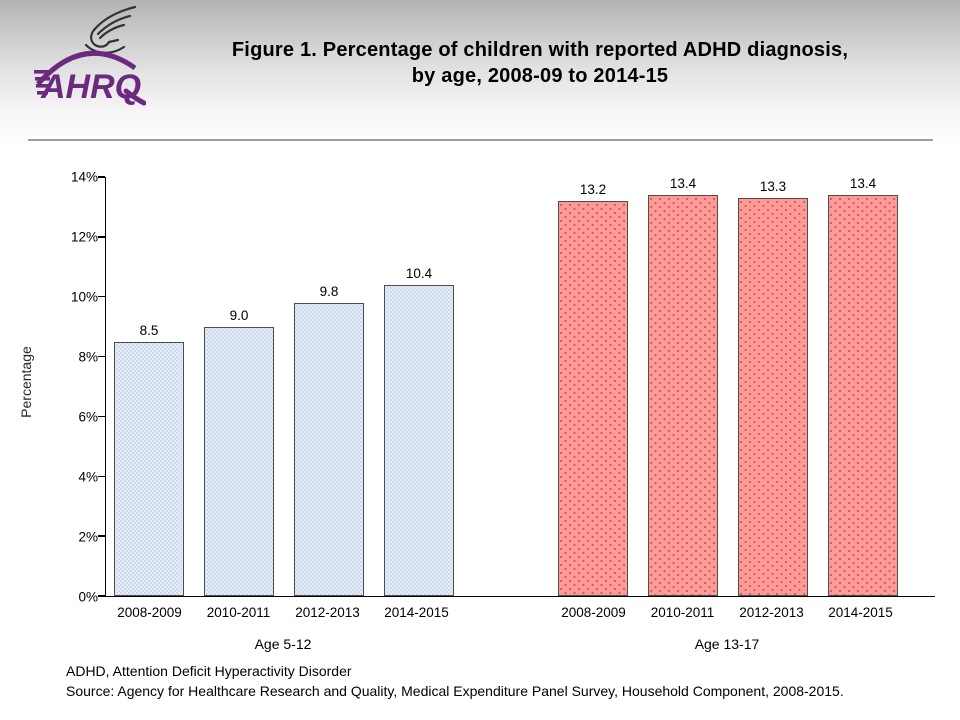  Describe the element at coordinates (329, 291) in the screenshot. I see `bar-value-label: 9.8` at that location.